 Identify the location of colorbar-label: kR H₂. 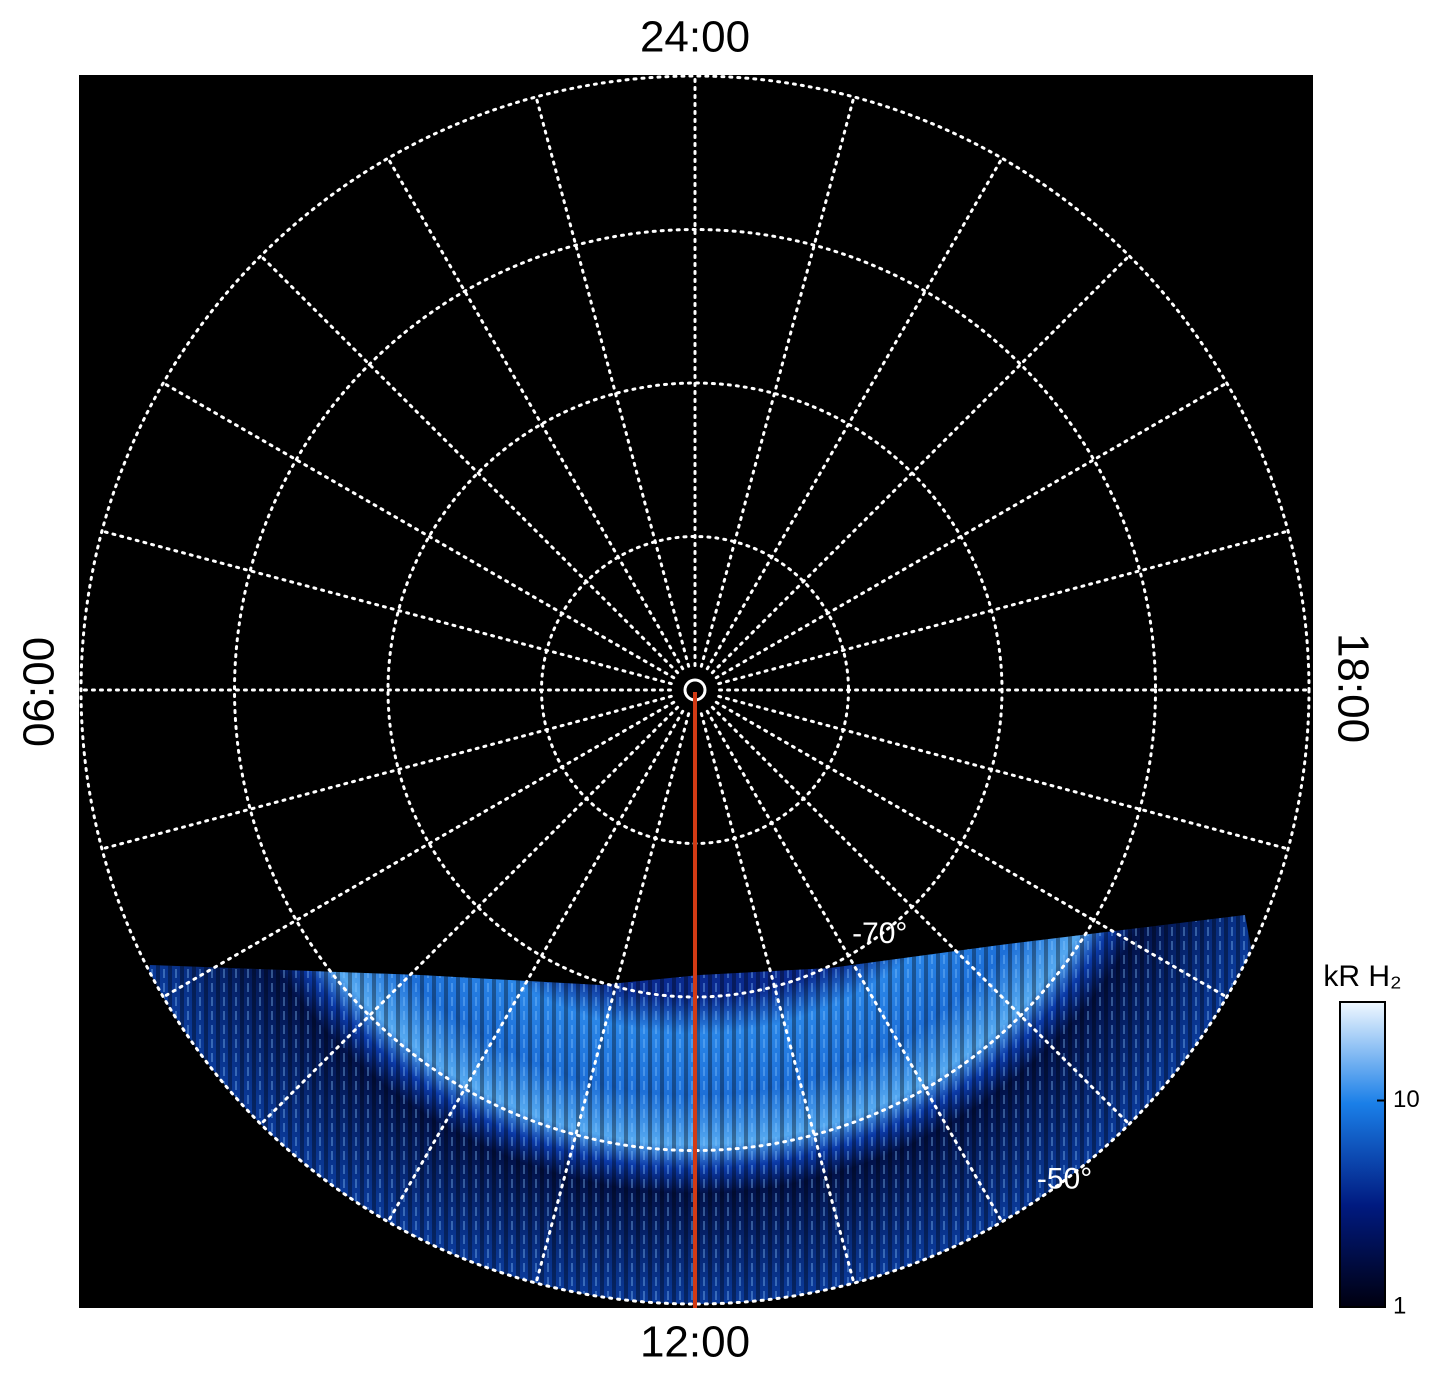
(1362, 976).